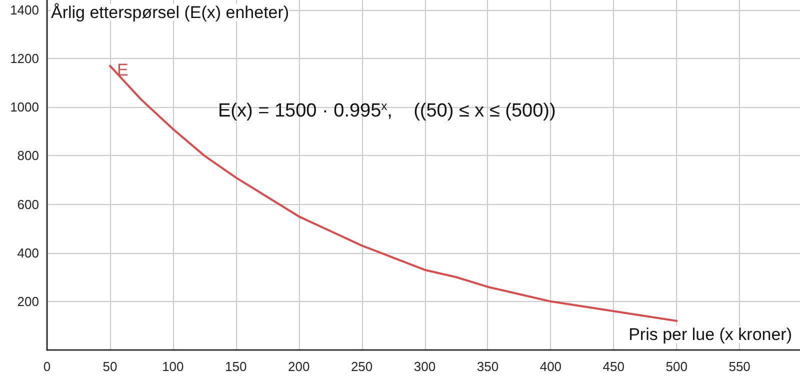 Image resolution: width=800 pixels, height=380 pixels. What do you see at coordinates (425, 366) in the screenshot?
I see `x-tick-label: 300` at bounding box center [425, 366].